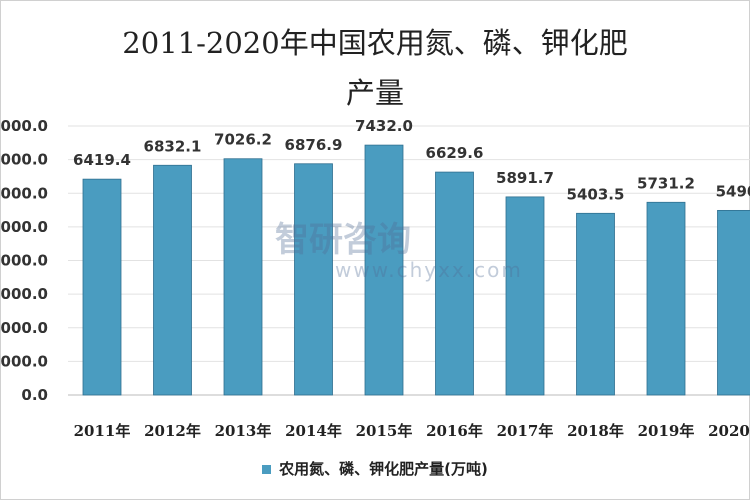  Describe the element at coordinates (384, 126) in the screenshot. I see `data-label: 7432.0` at that location.